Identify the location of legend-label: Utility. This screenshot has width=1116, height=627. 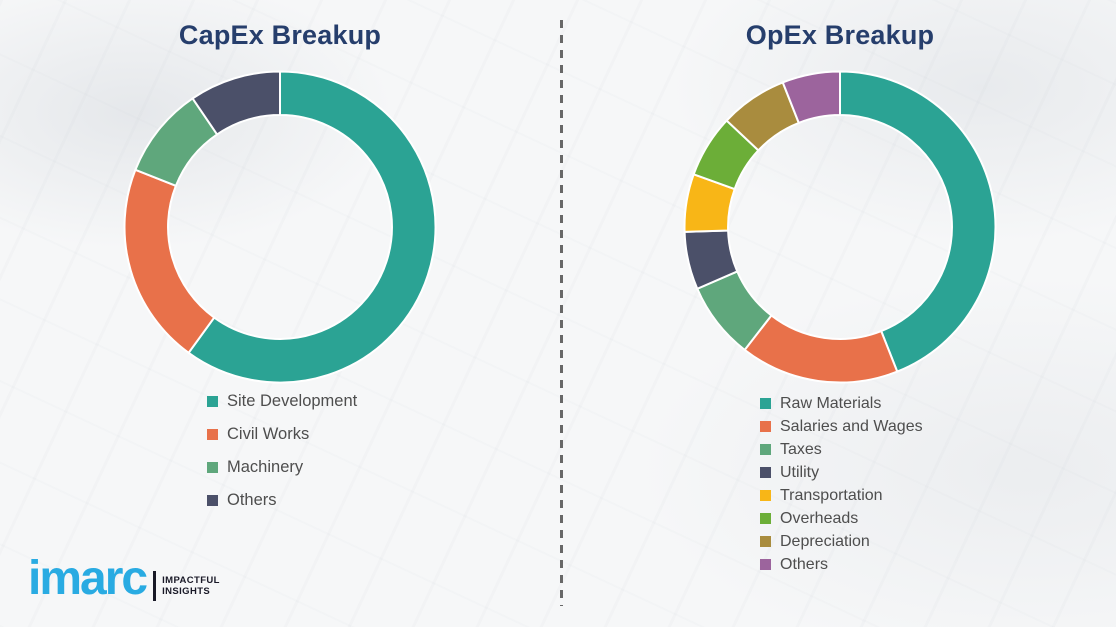
(800, 472).